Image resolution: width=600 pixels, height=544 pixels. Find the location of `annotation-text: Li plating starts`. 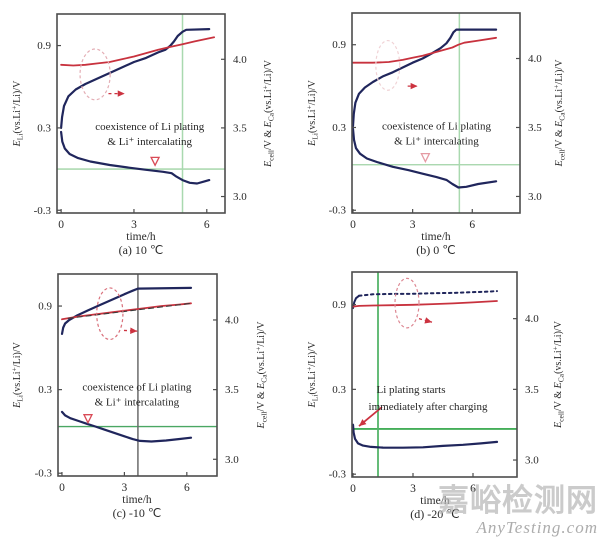

annotation-text: Li plating starts is located at coordinates (410, 390).